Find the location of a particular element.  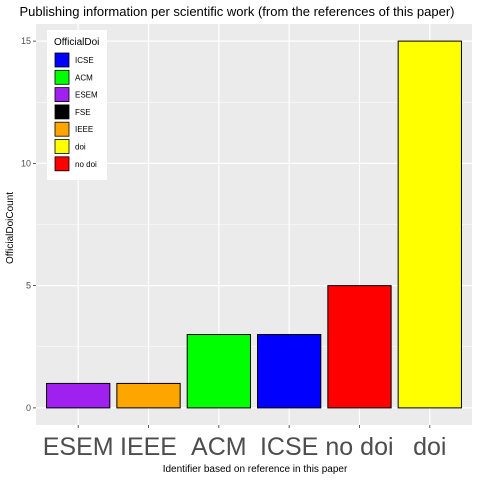

x-axis-ticks: ESEM IEEE ACM ICSE no doi doi is located at coordinates (244, 443).